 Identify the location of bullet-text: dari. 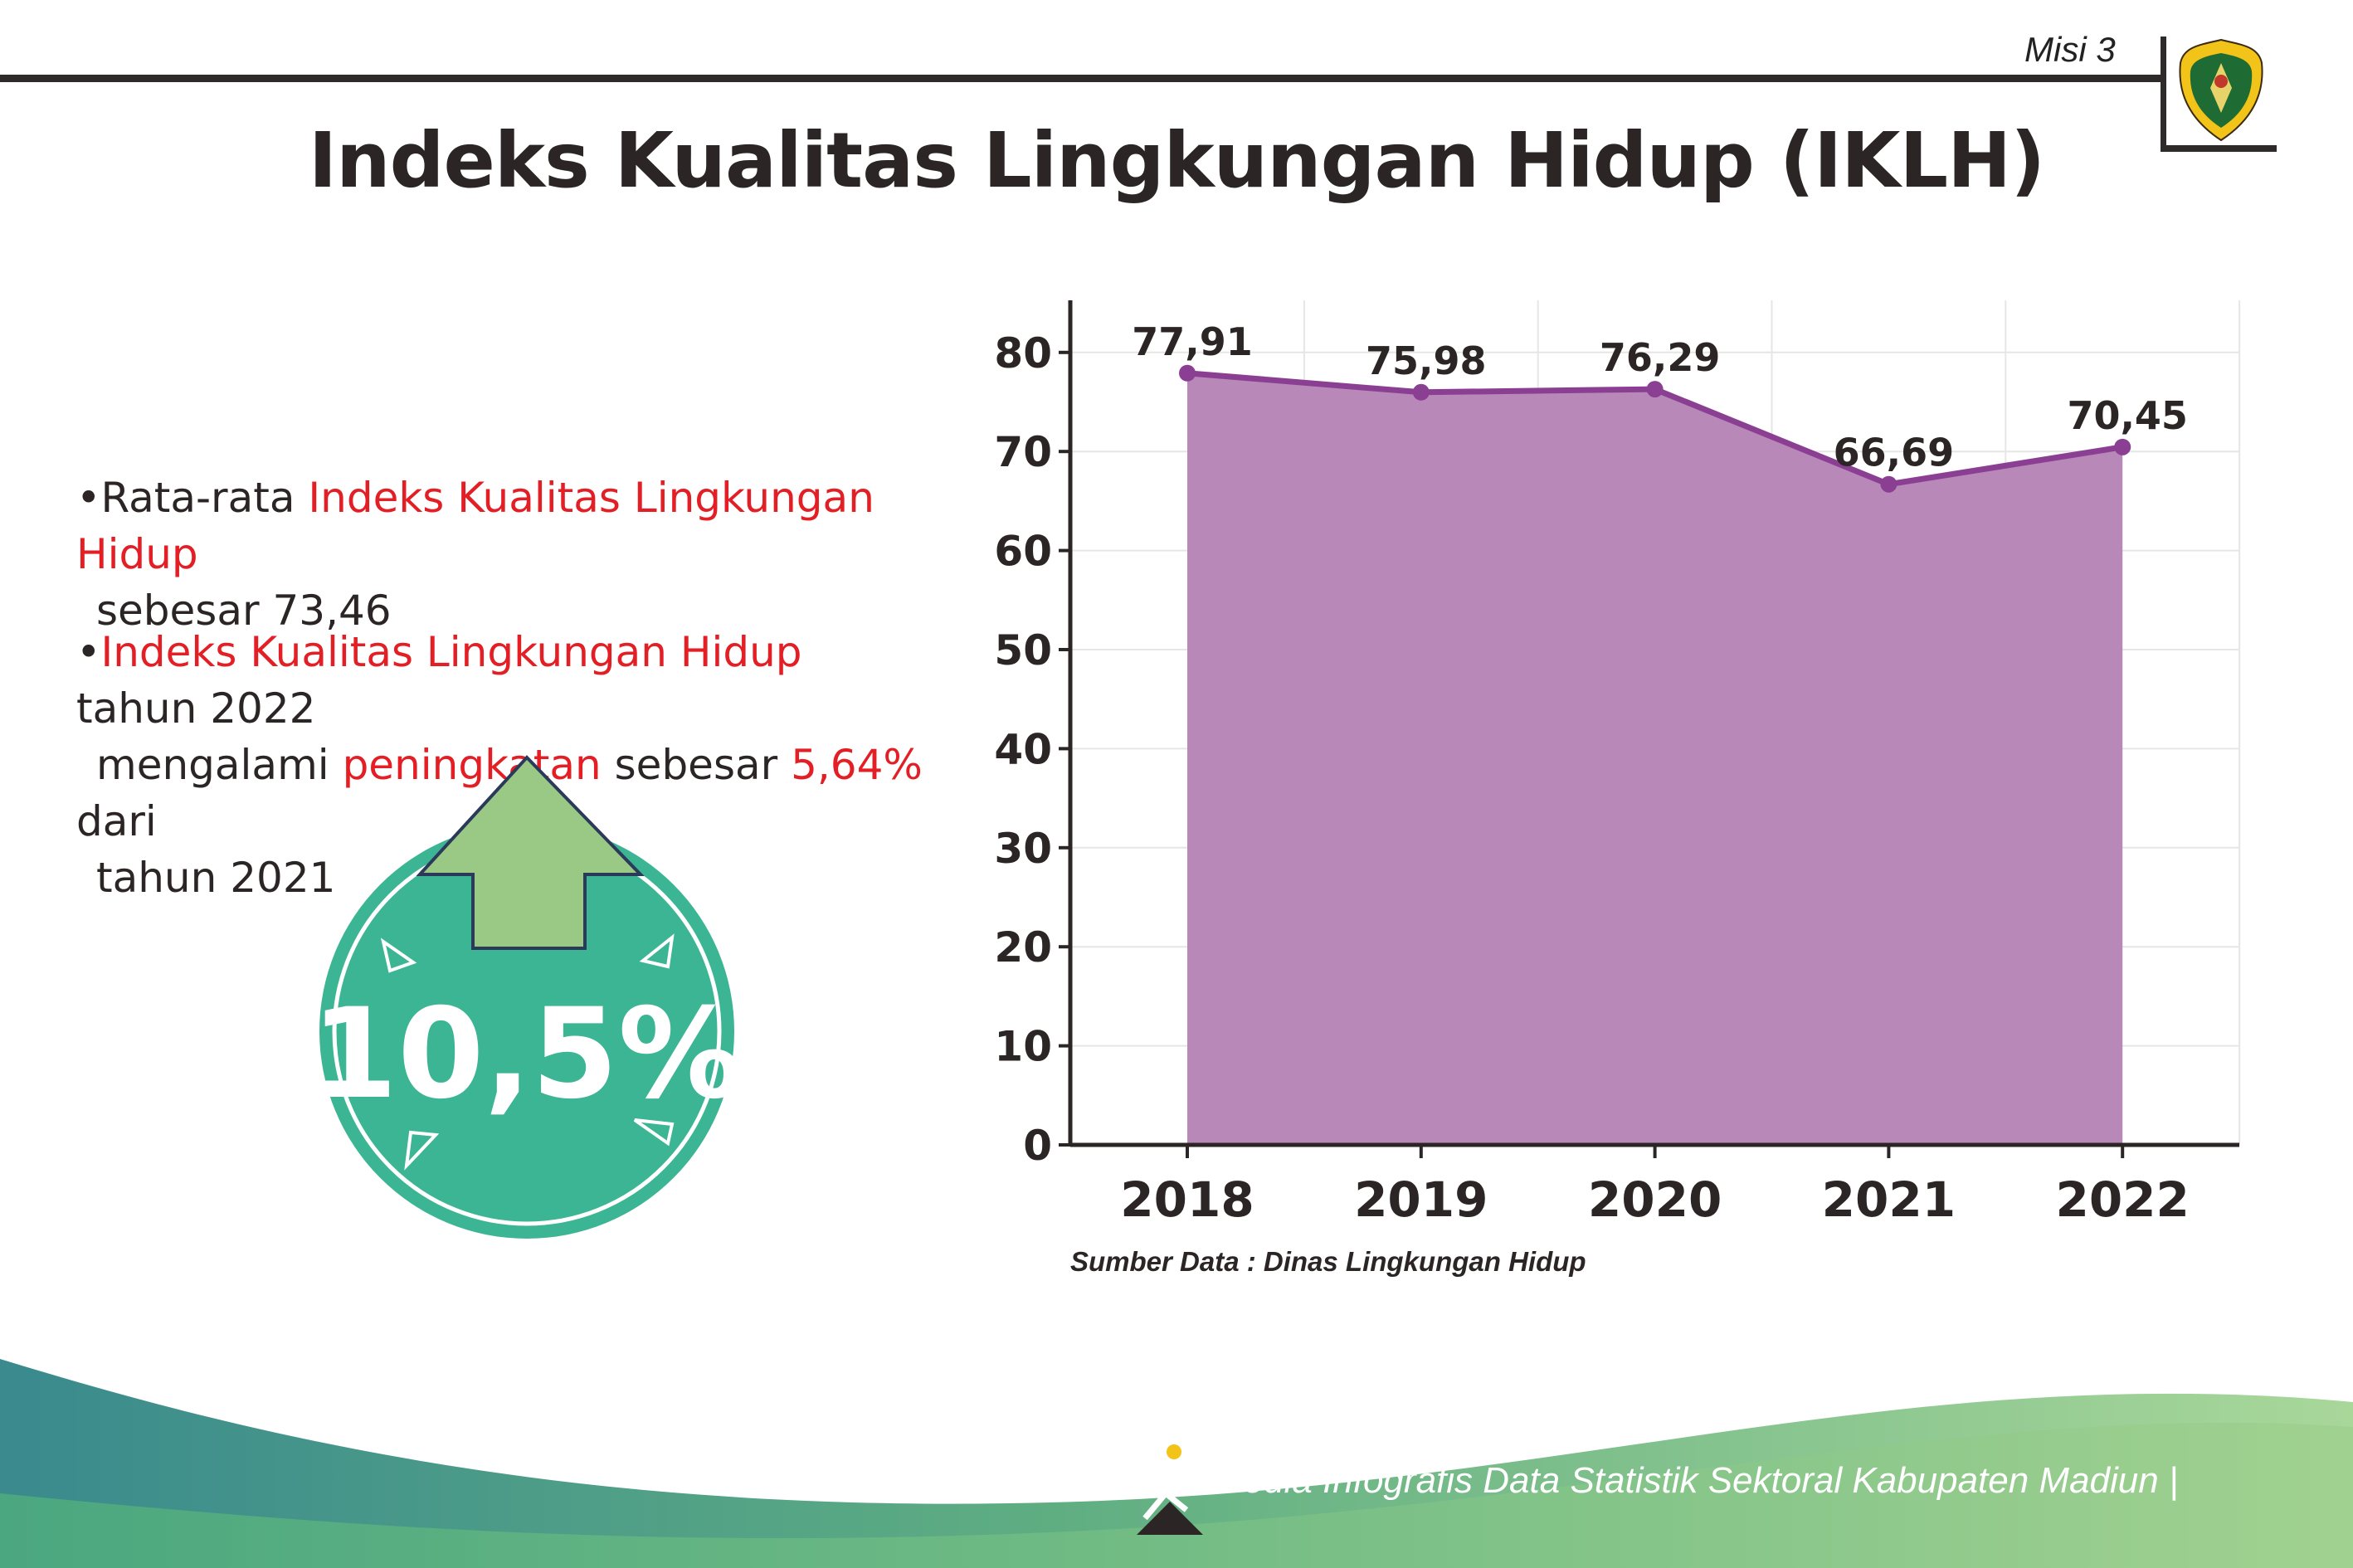
(116, 821).